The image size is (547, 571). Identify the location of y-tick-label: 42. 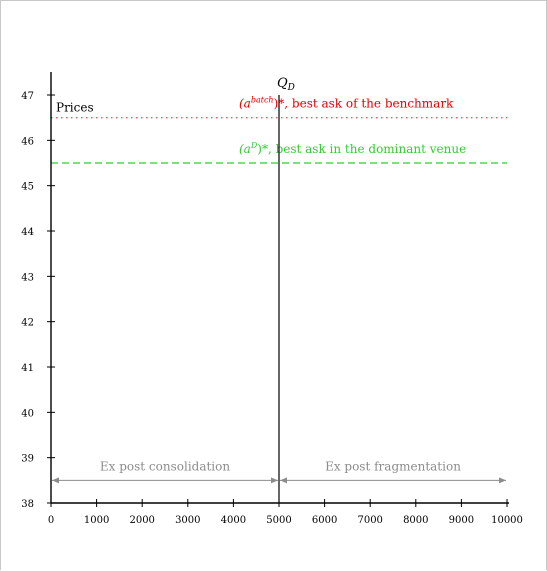
(27, 323).